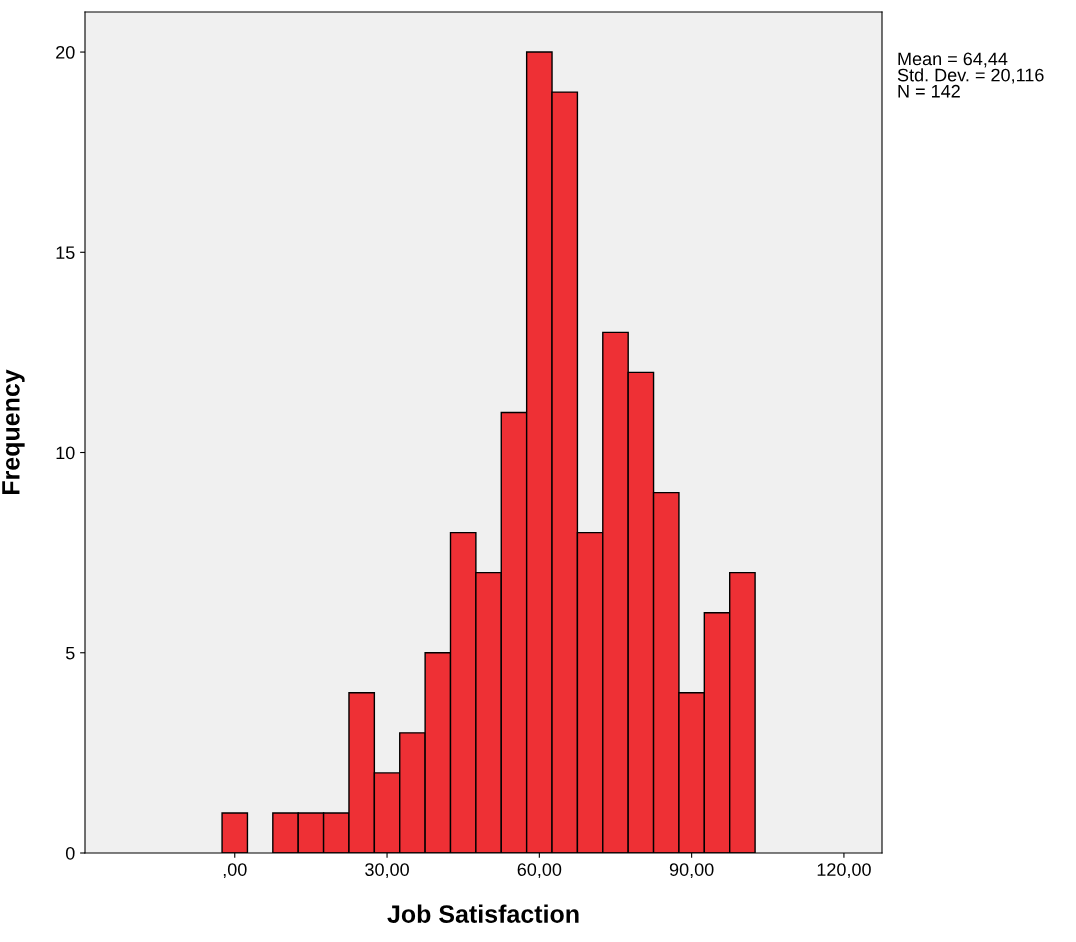 Image resolution: width=1076 pixels, height=942 pixels. What do you see at coordinates (65, 453) in the screenshot?
I see `y-tick-label: 10` at bounding box center [65, 453].